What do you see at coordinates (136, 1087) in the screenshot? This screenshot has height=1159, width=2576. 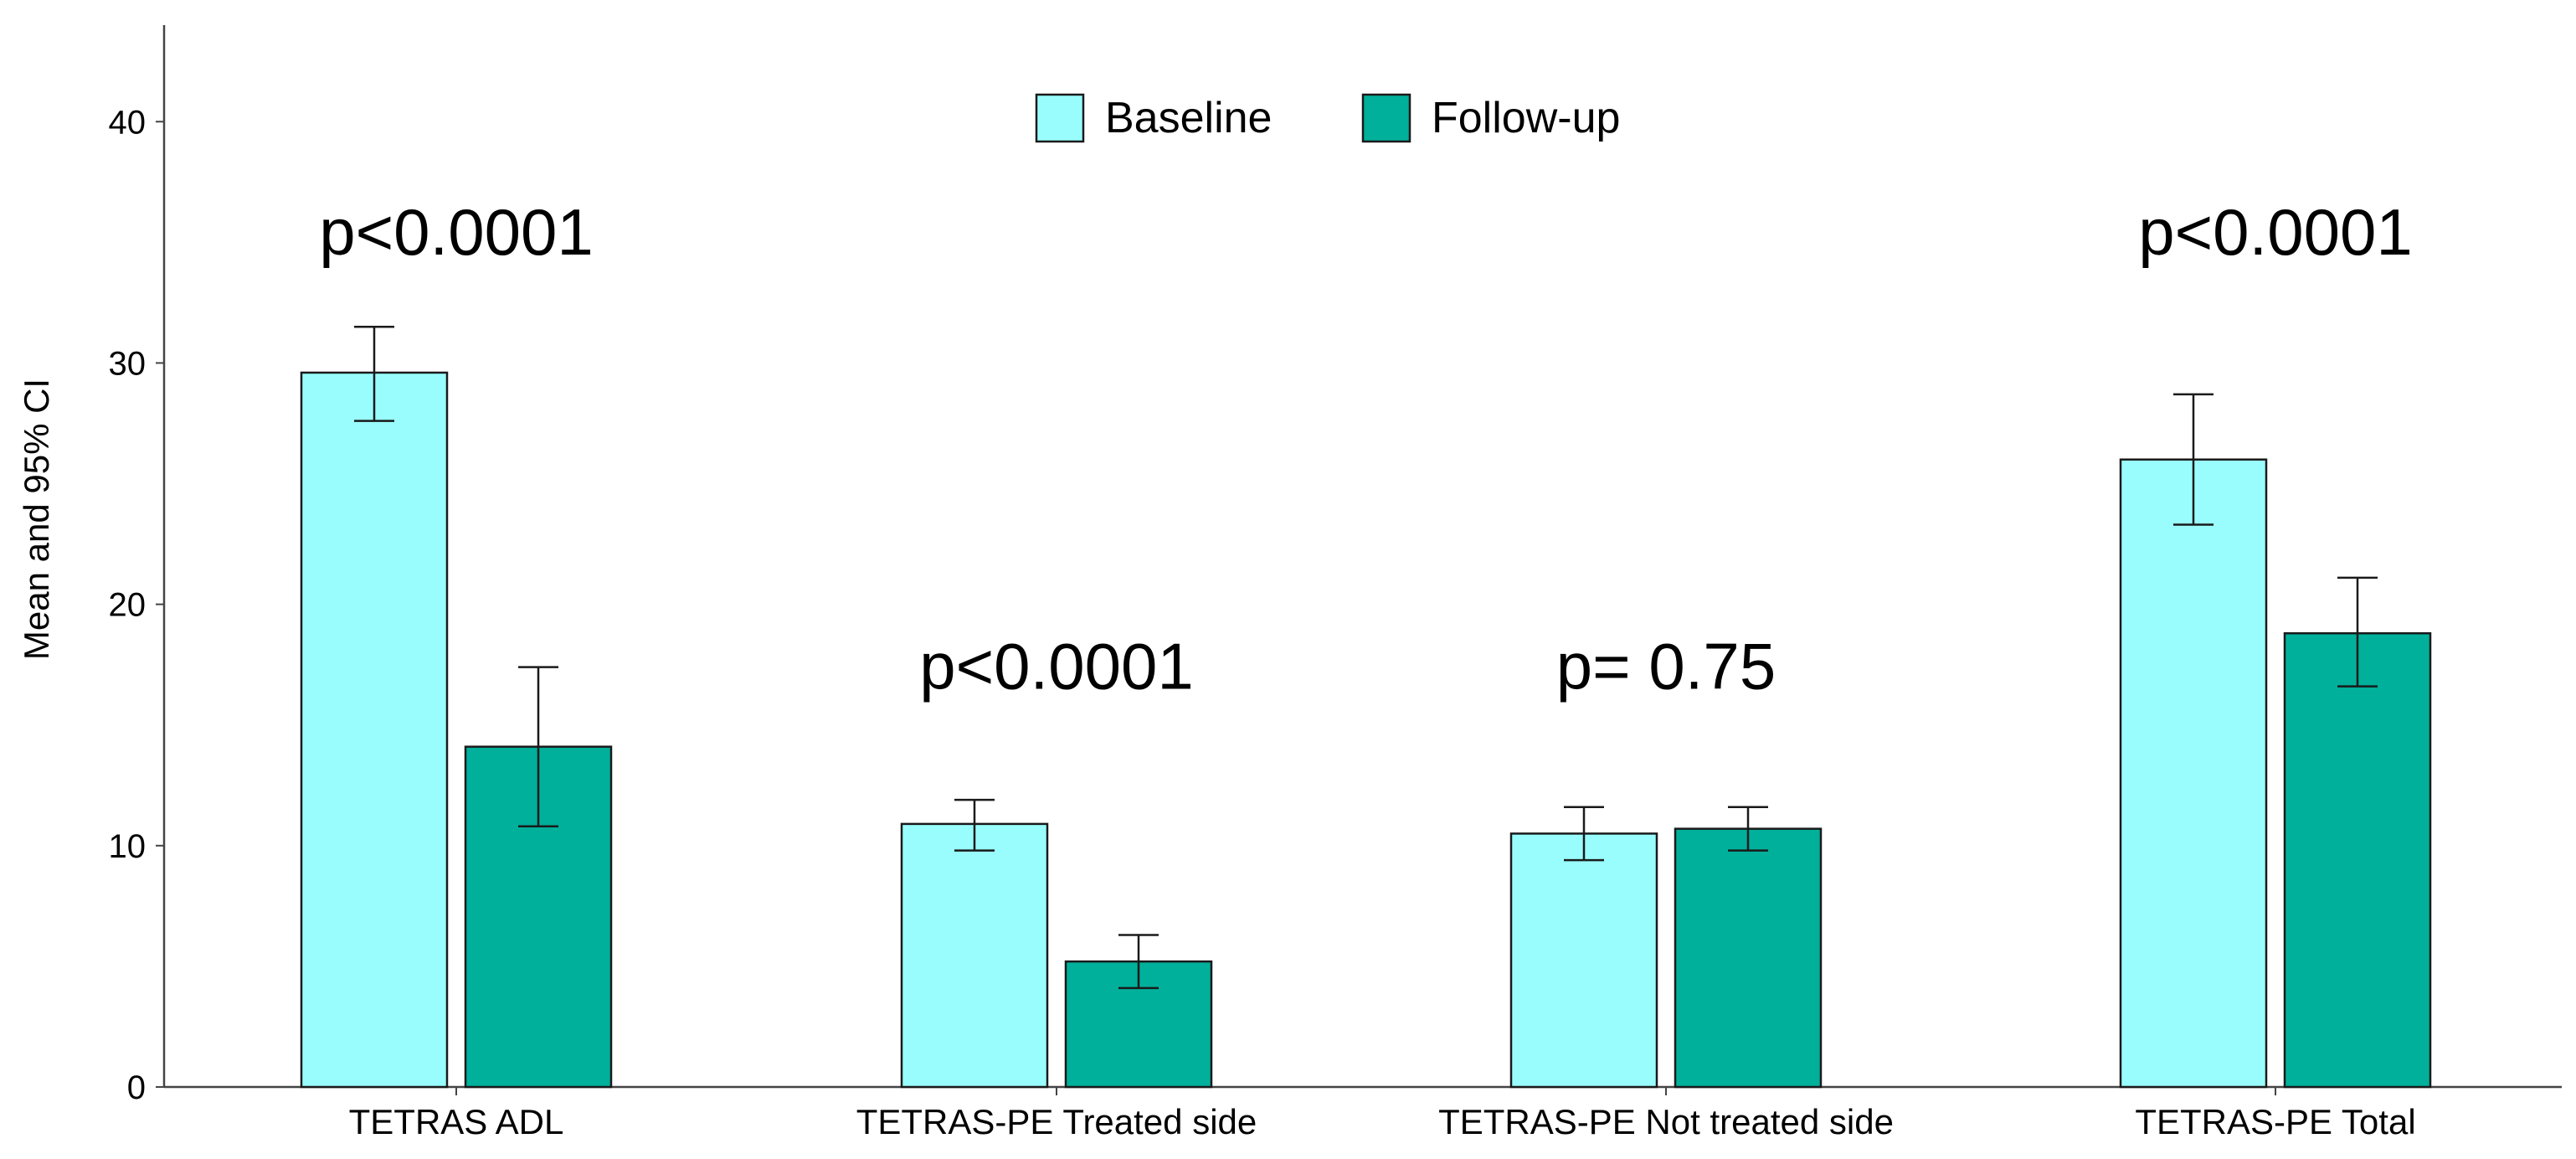 I see `y-tick-label: 0` at bounding box center [136, 1087].